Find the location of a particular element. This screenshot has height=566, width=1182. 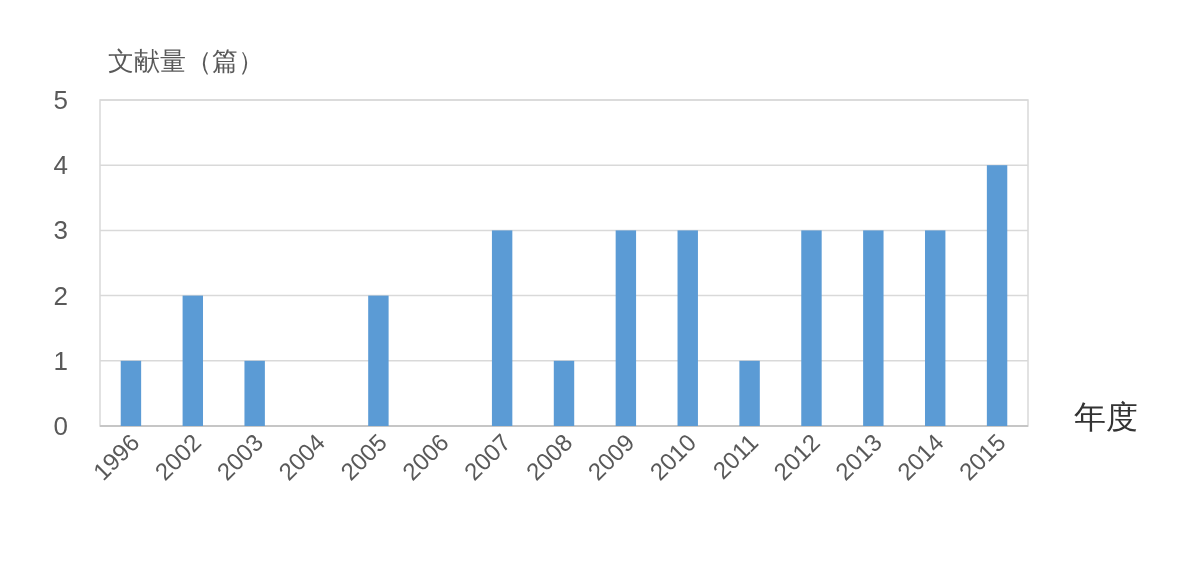

y-tick-label: 5 is located at coordinates (60, 100).